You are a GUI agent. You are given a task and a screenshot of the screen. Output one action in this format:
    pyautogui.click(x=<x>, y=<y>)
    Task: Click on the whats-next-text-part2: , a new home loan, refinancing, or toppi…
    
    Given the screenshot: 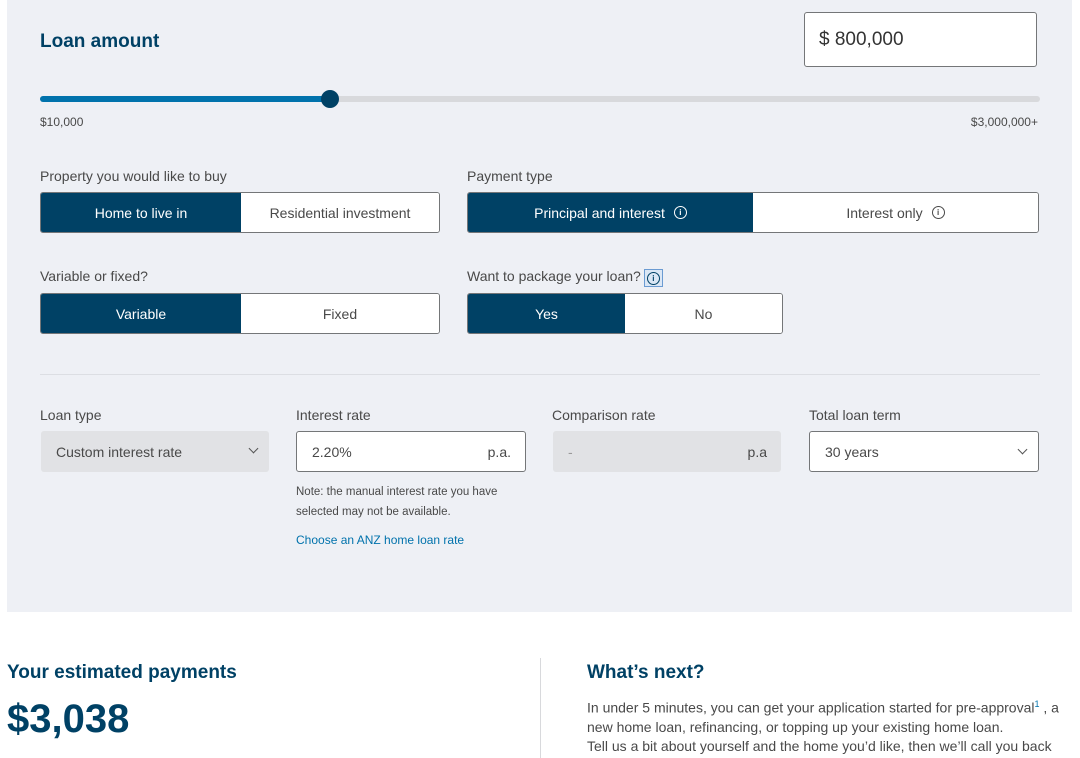 What is the action you would take?
    pyautogui.click(x=823, y=717)
    